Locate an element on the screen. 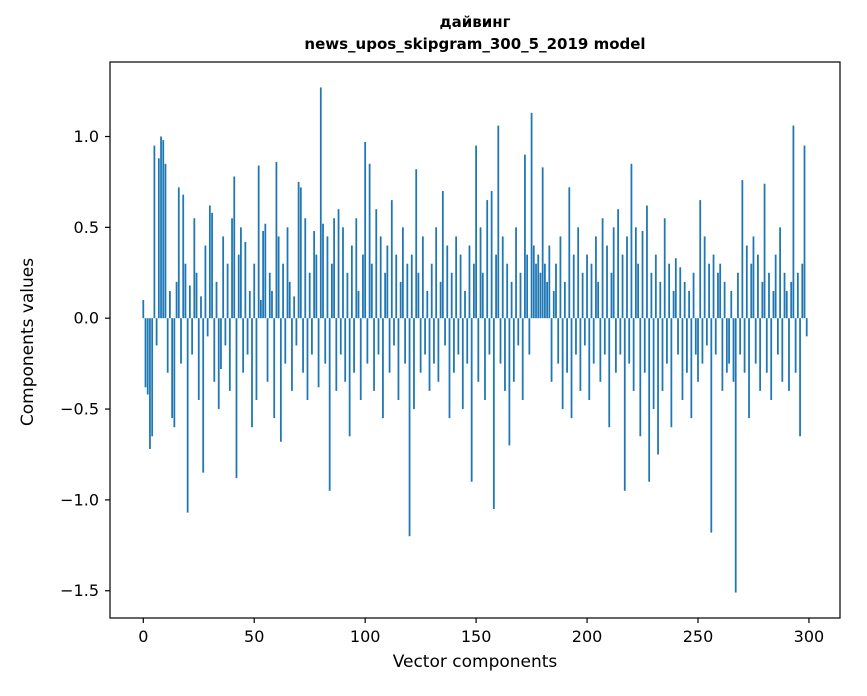 The height and width of the screenshot is (696, 867). y-axis-label: Components values is located at coordinates (28, 342).